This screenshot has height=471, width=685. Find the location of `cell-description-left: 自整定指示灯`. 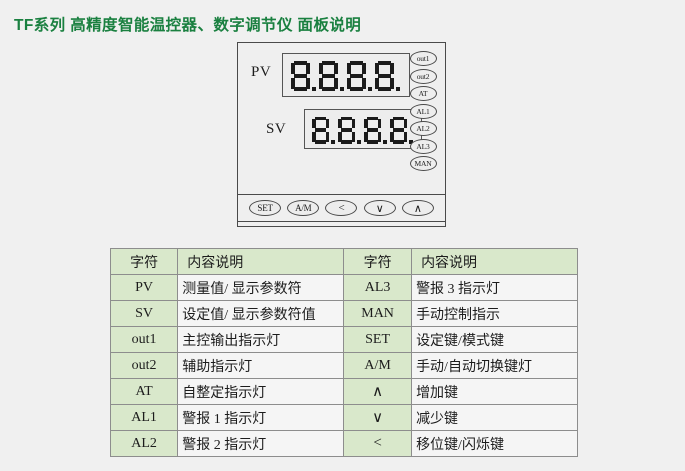

cell-description-left: 自整定指示灯 is located at coordinates (261, 391).